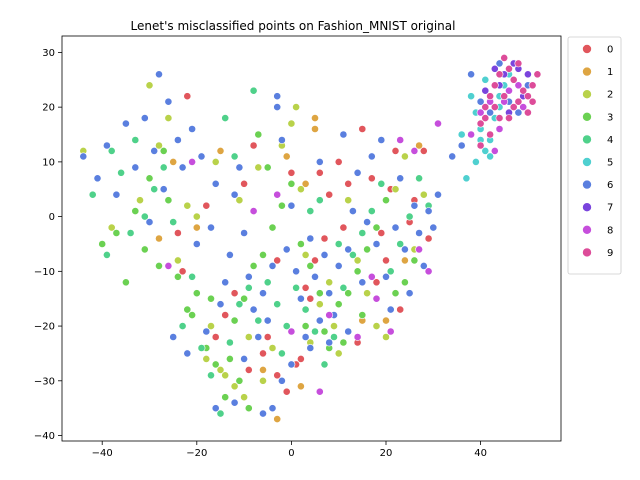  I want to click on legend-frame, so click(594, 155).